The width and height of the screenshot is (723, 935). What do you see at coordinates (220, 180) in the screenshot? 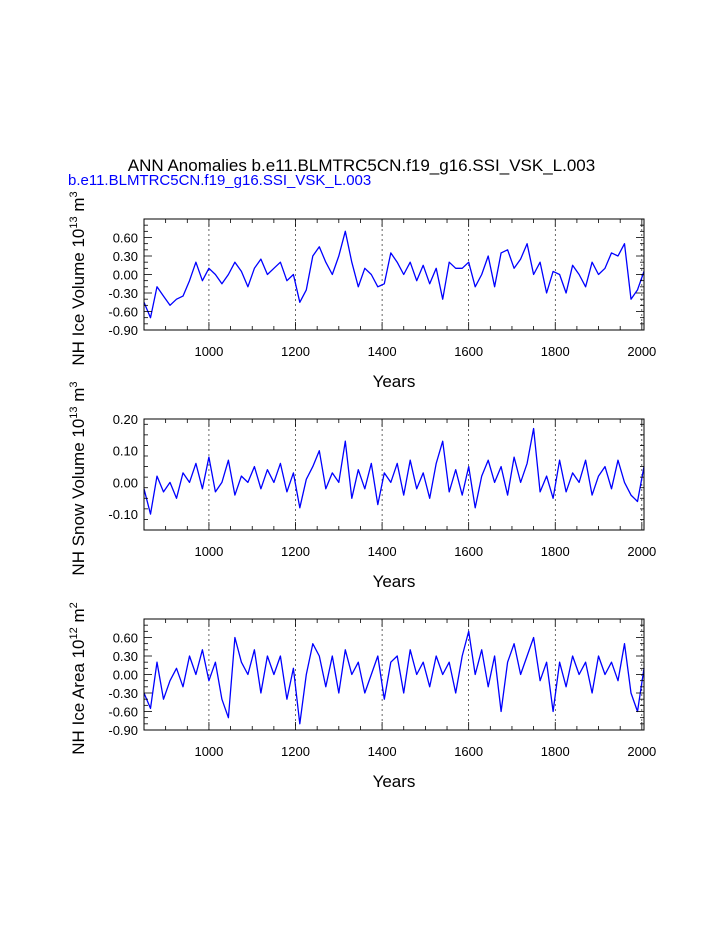
I see `chart-subtitle: b.e11.BLMTRC5CN.f19_g16.SSI_VSK_L.003` at bounding box center [220, 180].